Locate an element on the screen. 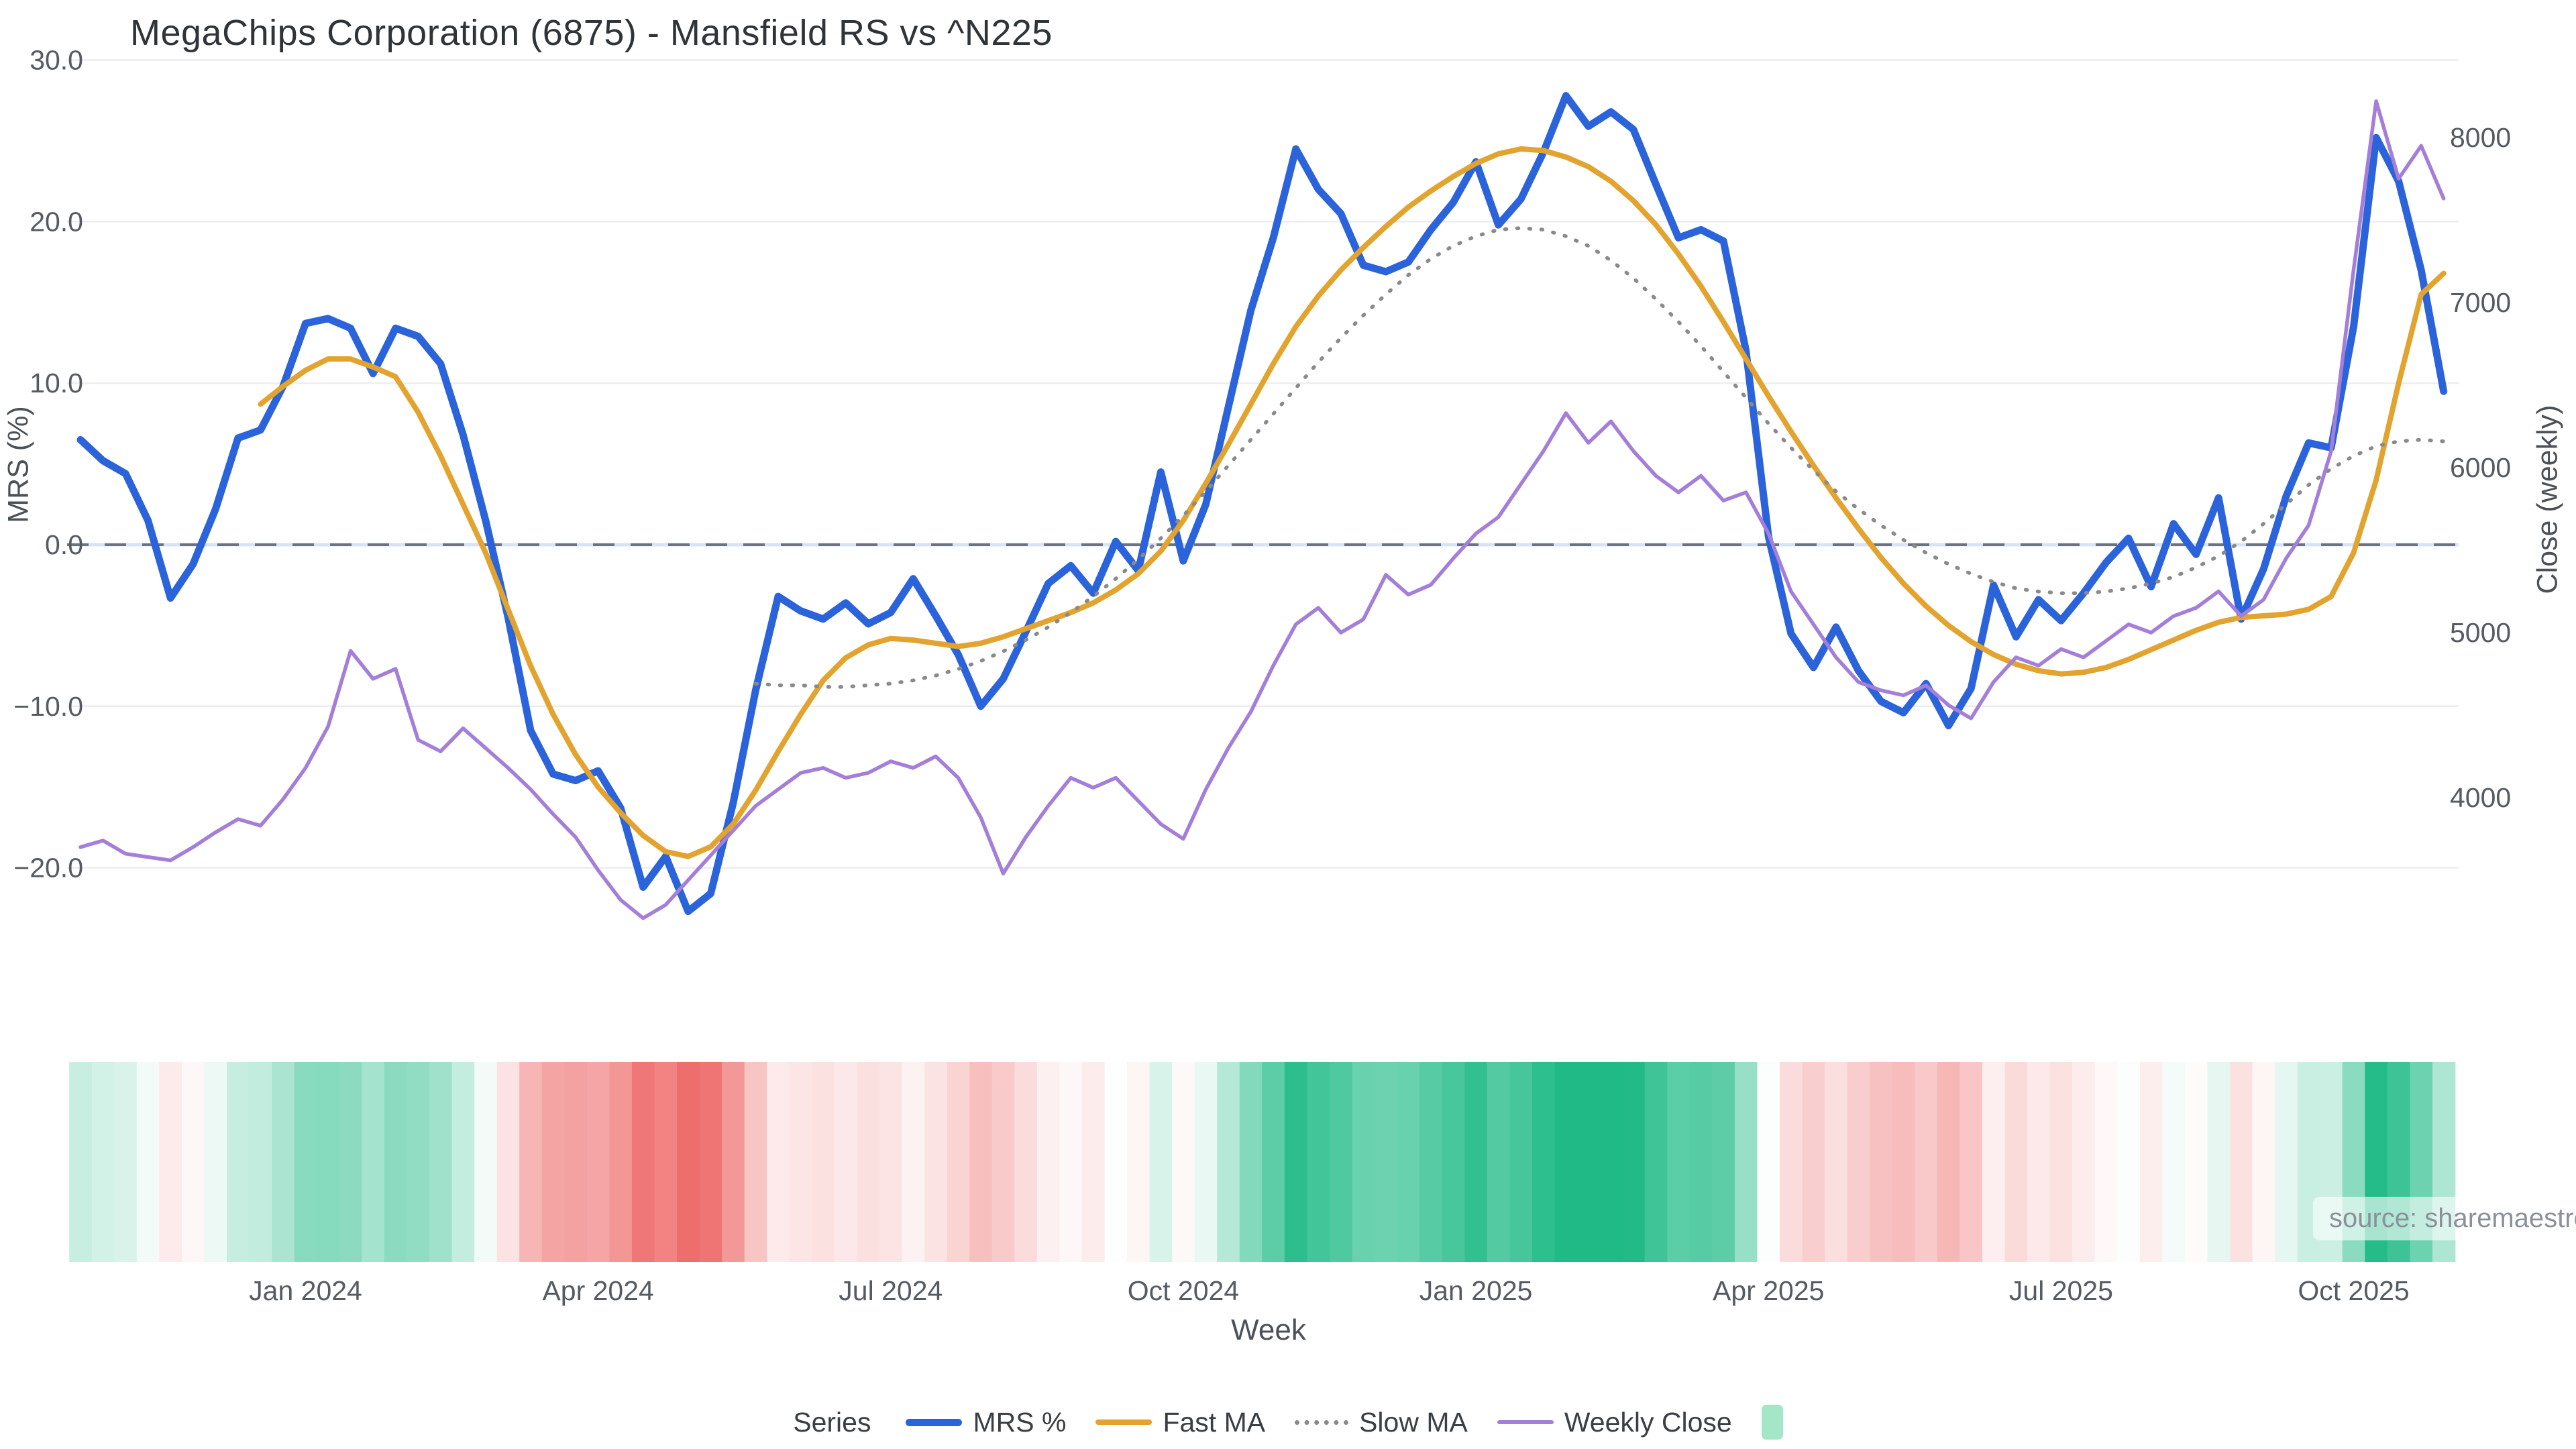  legend-item-heatmap is located at coordinates (1772, 1422).